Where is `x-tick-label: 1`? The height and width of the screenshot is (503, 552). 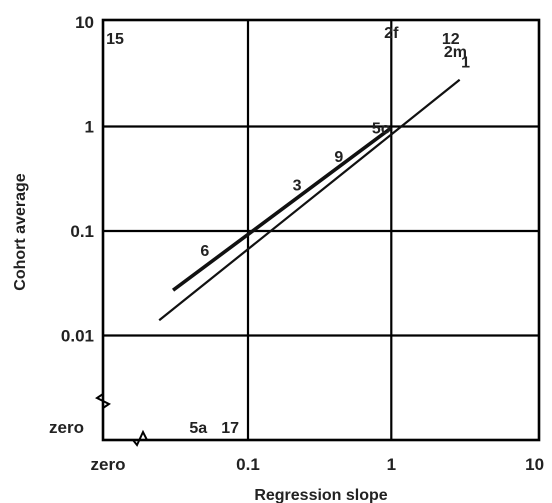 x-tick-label: 1 is located at coordinates (391, 464).